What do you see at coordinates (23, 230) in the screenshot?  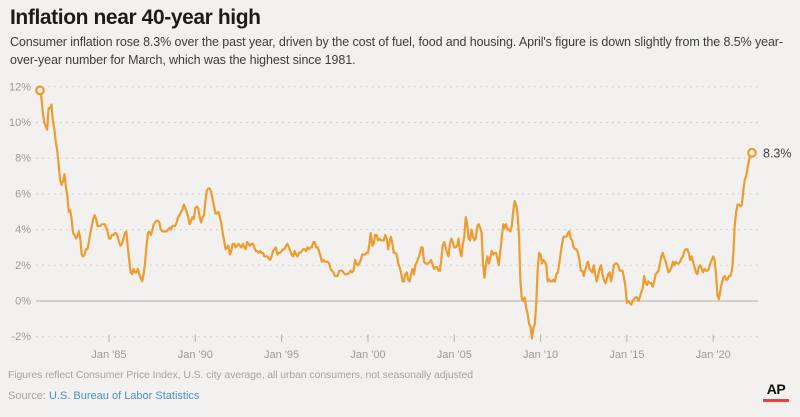 I see `y-axis-tick-label: 4%` at bounding box center [23, 230].